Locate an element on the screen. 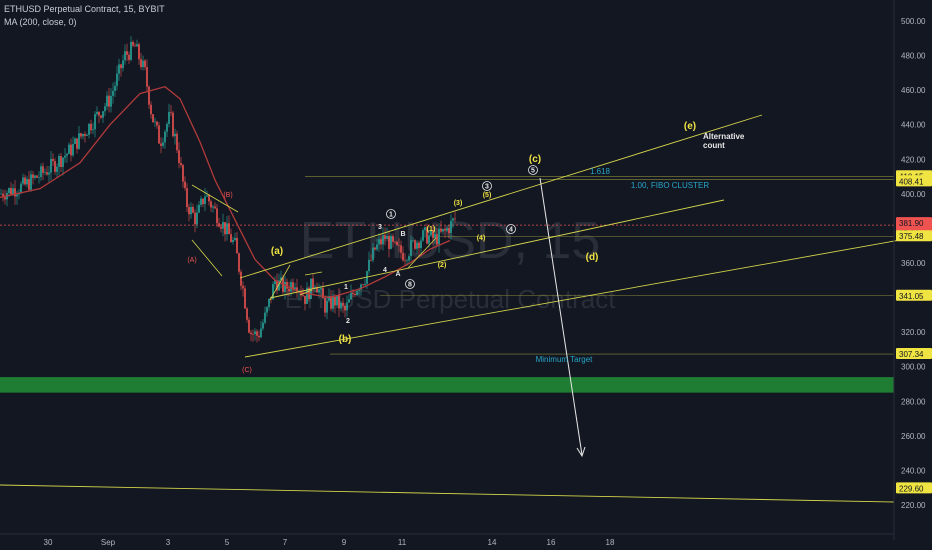 The image size is (932, 550). time-tick-label: Sep is located at coordinates (108, 542).